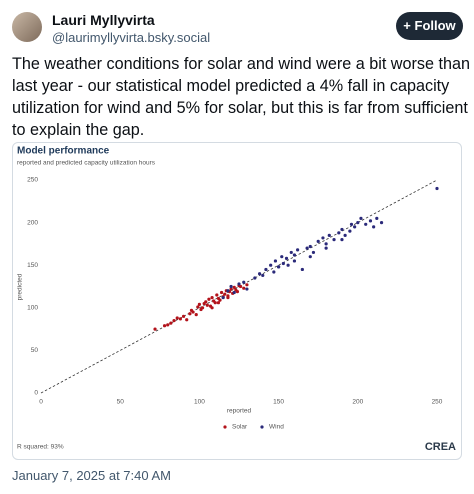 The width and height of the screenshot is (474, 494). What do you see at coordinates (32, 222) in the screenshot?
I see `y-tick-label: 200` at bounding box center [32, 222].